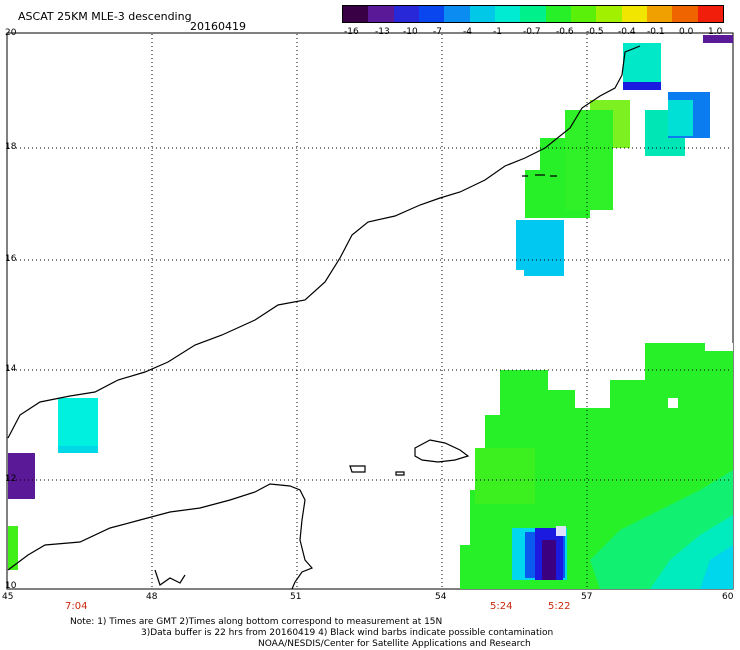 Image resolution: width=740 pixels, height=650 pixels. Describe the element at coordinates (715, 32) in the screenshot. I see `colorbar-label: 1.0` at that location.